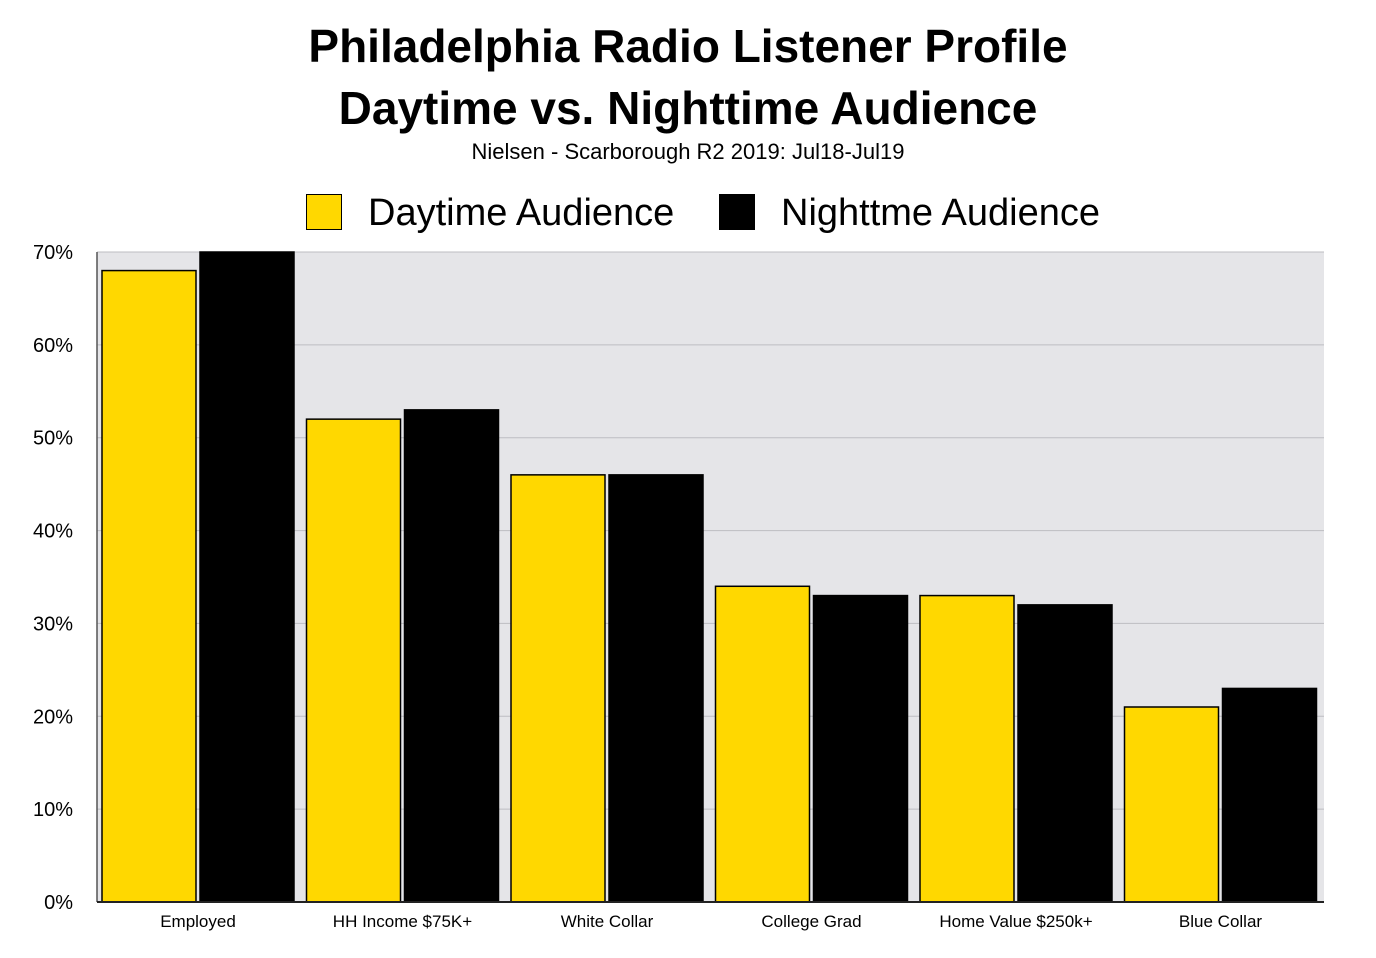 This screenshot has width=1376, height=958. What do you see at coordinates (53, 810) in the screenshot?
I see `y-tick-label: 10%` at bounding box center [53, 810].